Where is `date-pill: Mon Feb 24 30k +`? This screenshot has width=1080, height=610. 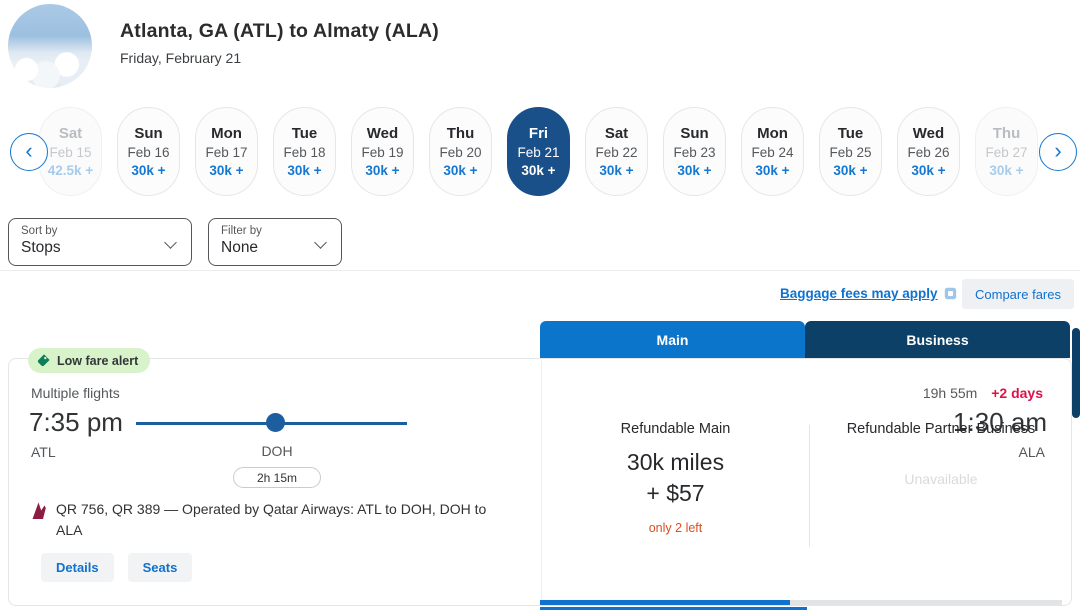 date-pill: Mon Feb 24 30k + is located at coordinates (772, 151).